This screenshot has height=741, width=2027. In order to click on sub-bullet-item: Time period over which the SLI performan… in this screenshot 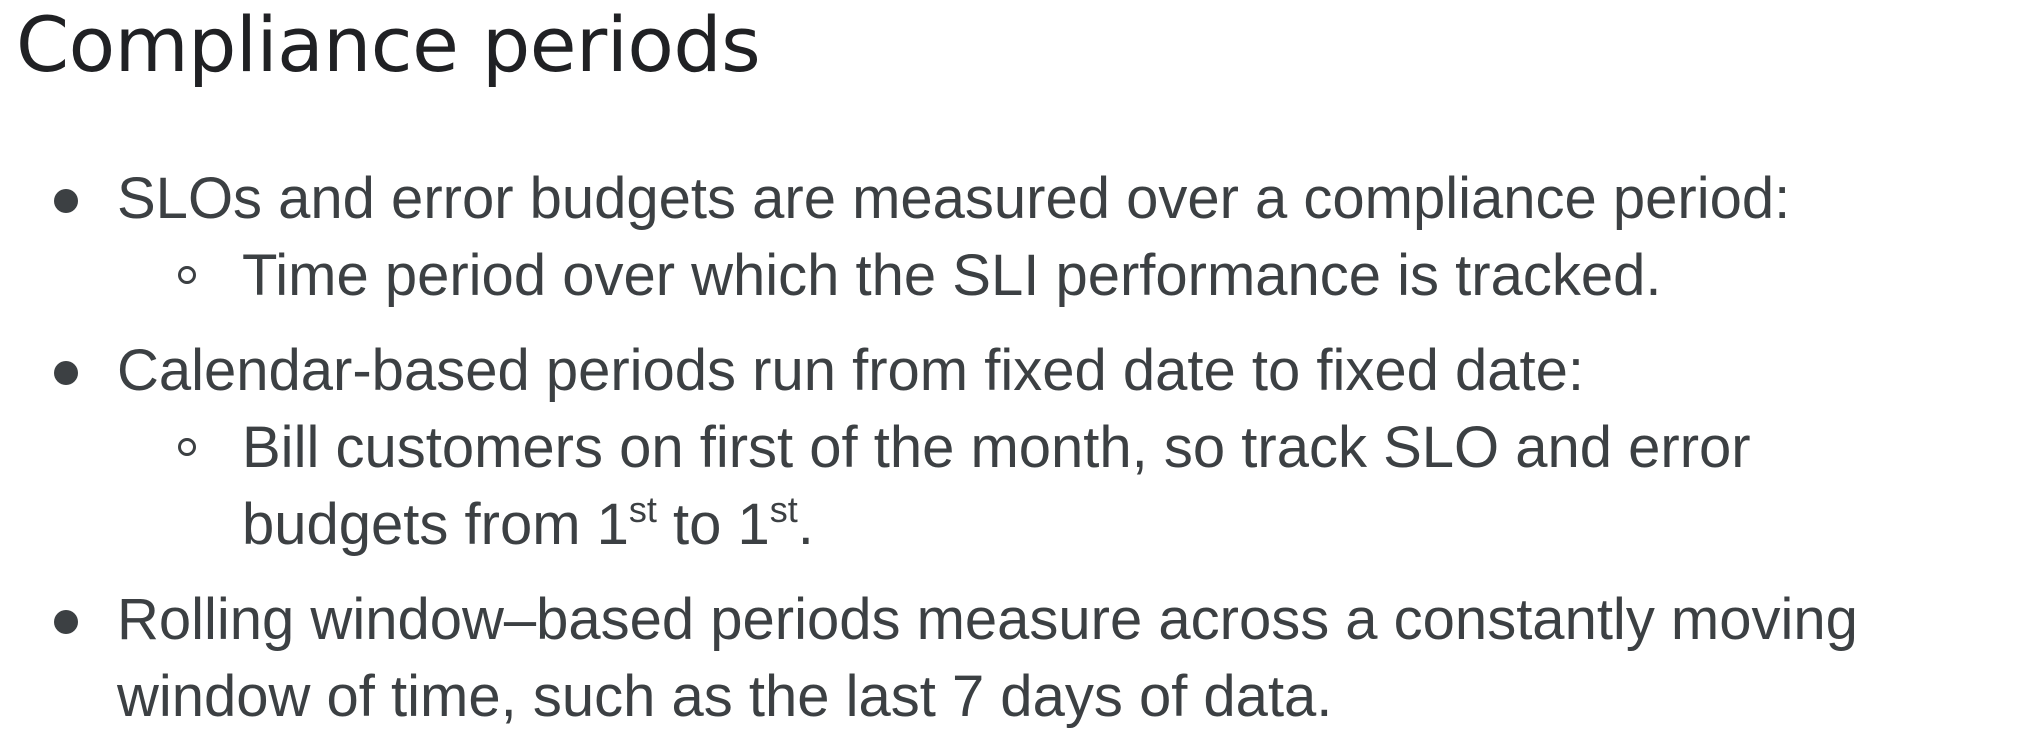, I will do `click(1072, 275)`.